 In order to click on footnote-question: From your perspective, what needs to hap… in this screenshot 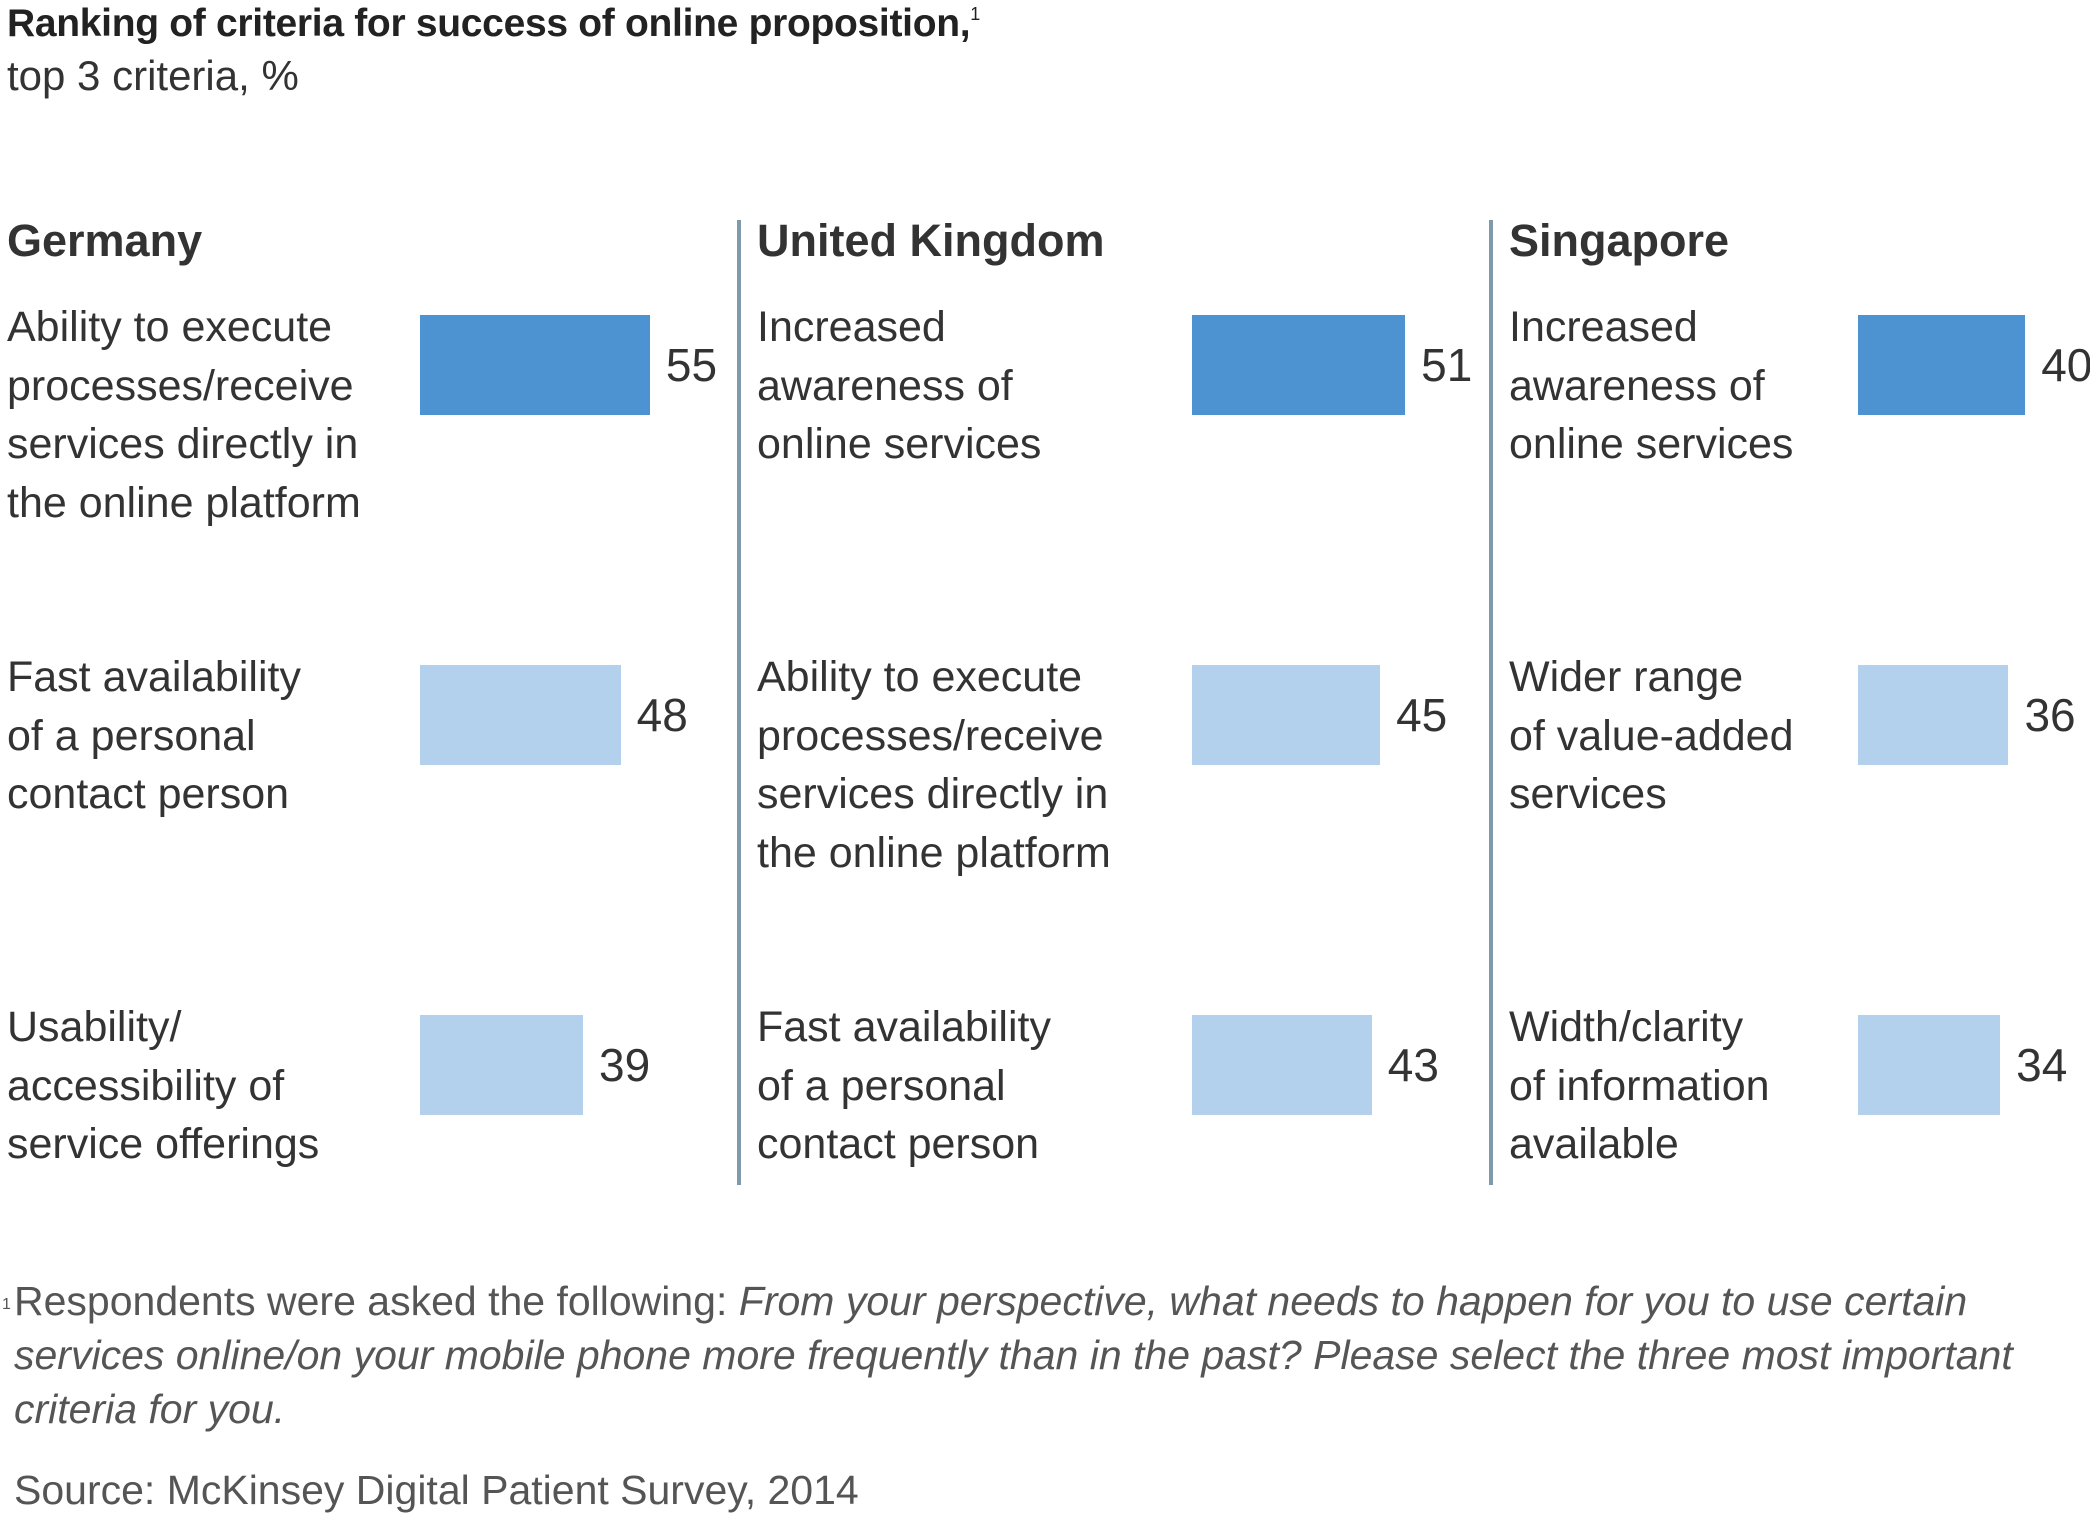, I will do `click(1013, 1355)`.